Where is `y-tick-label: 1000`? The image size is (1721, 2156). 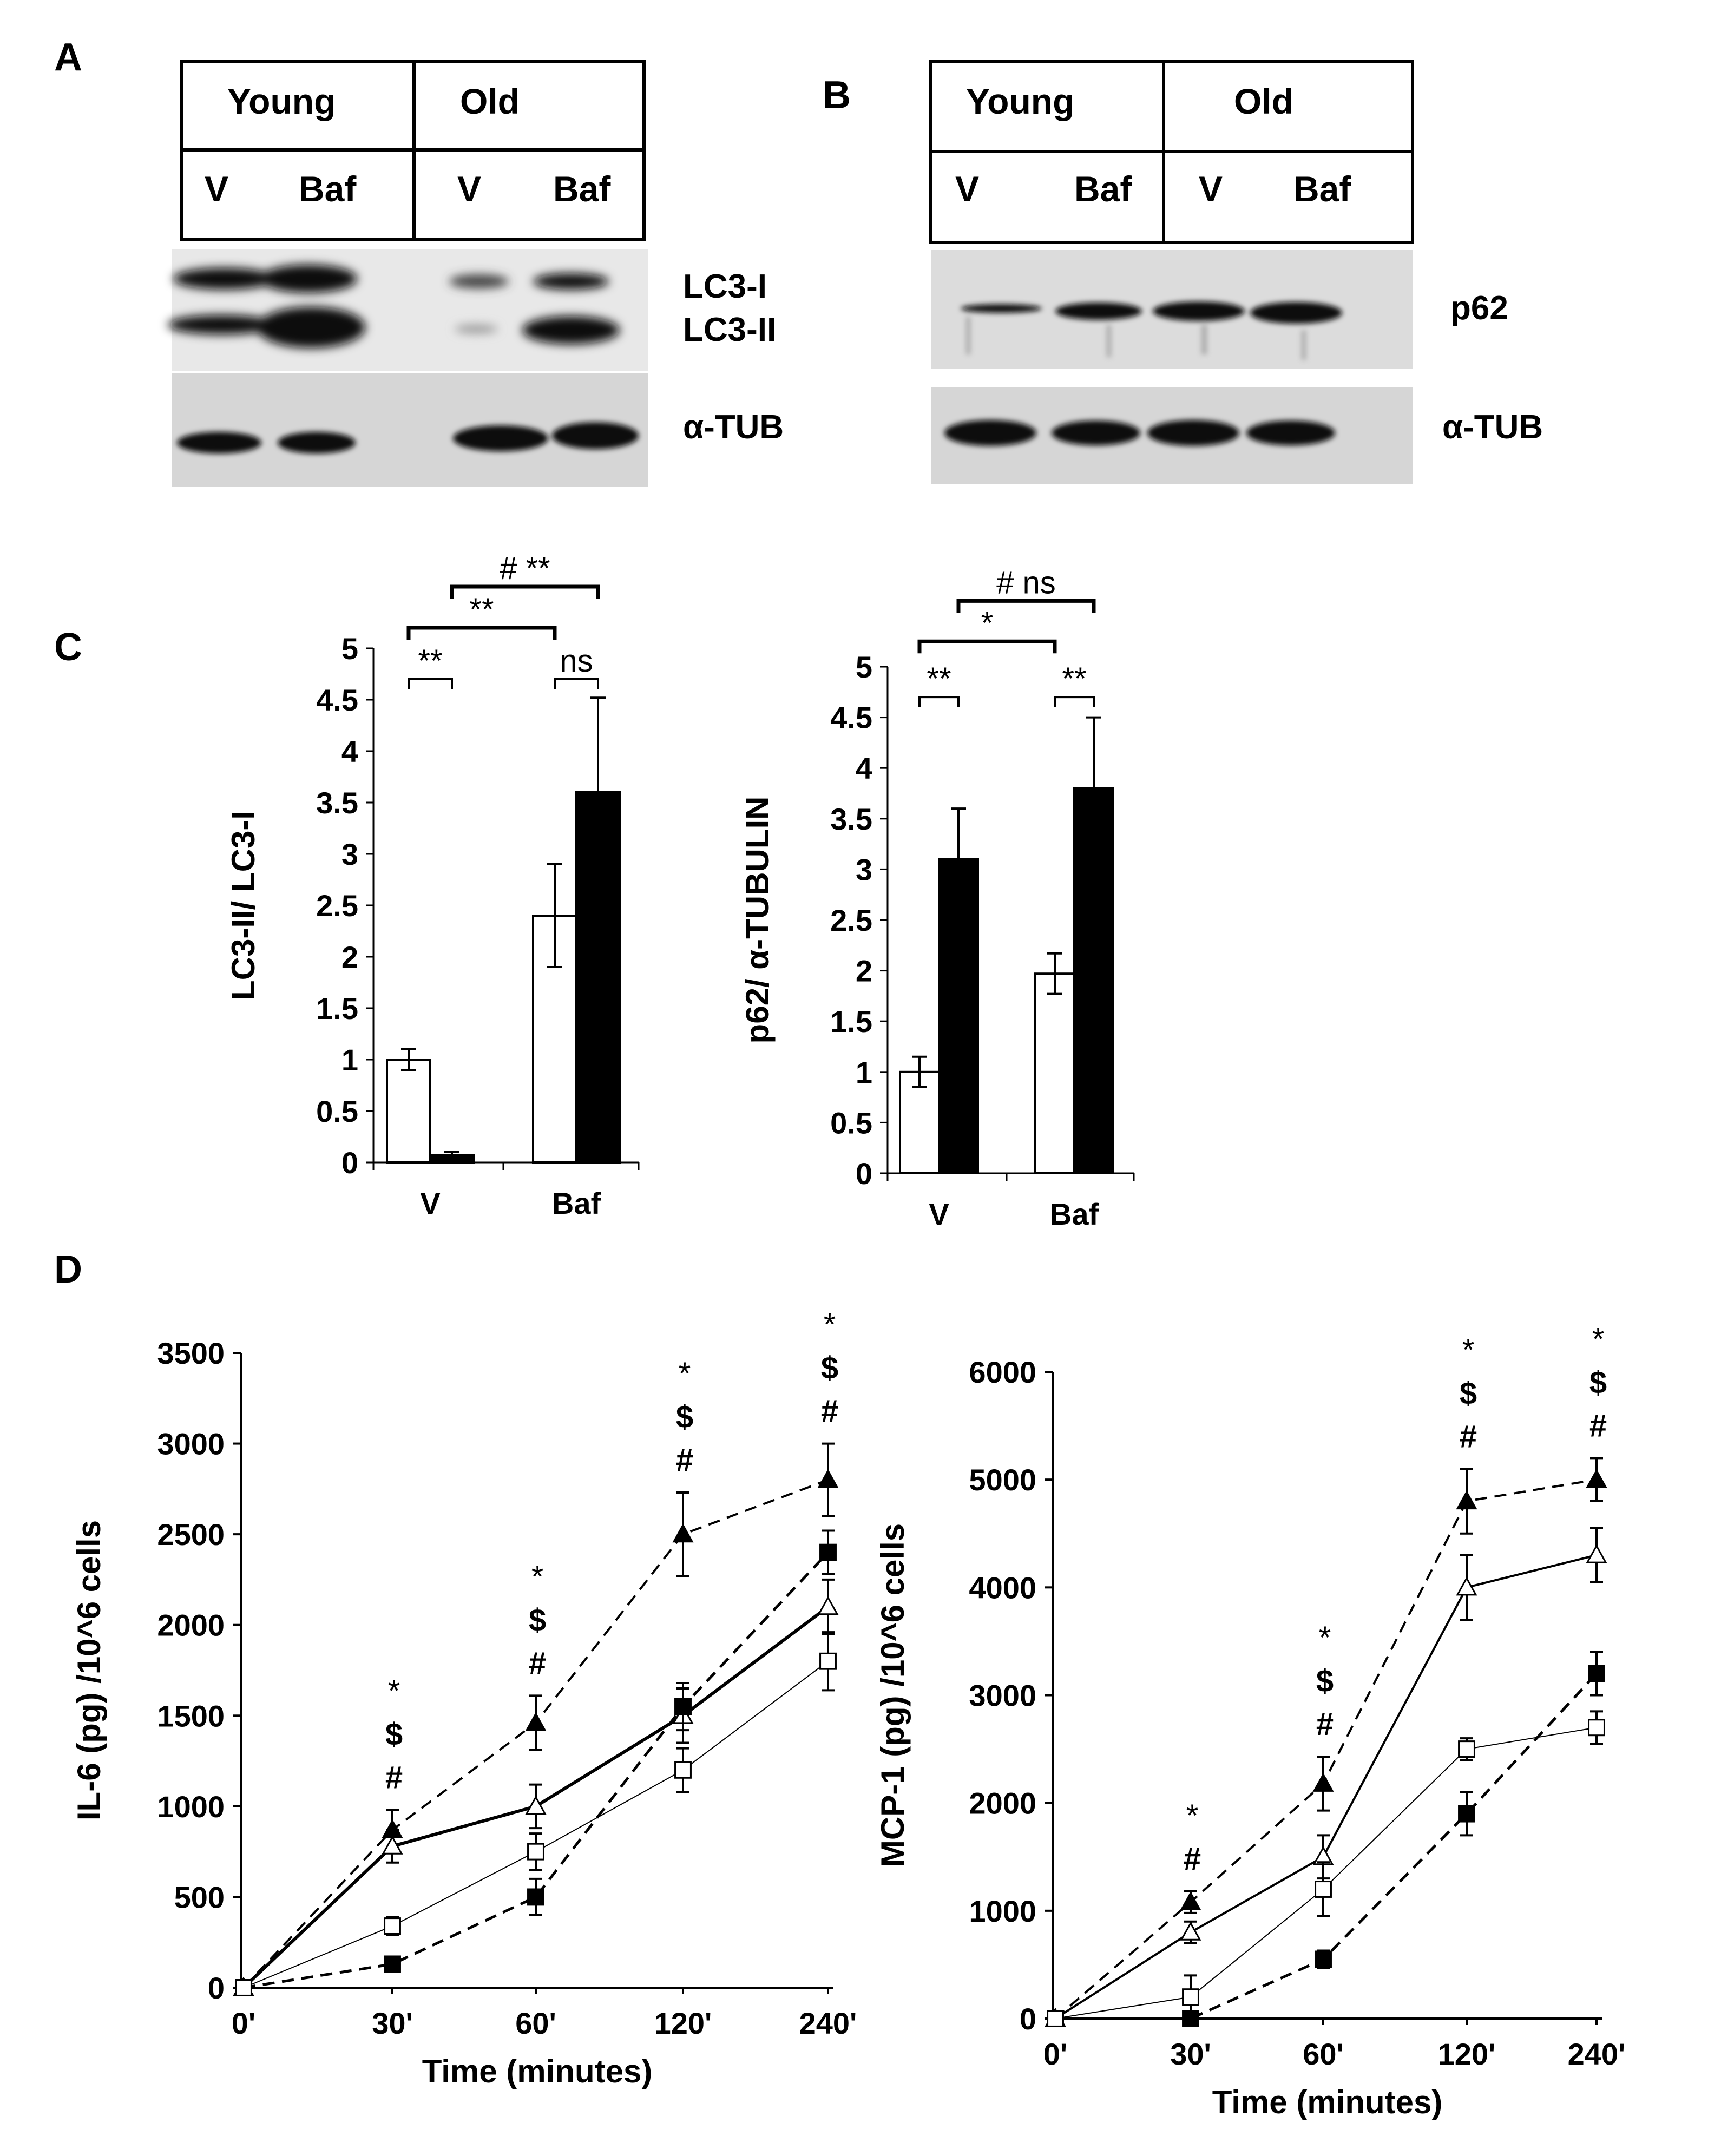 y-tick-label: 1000 is located at coordinates (1003, 1911).